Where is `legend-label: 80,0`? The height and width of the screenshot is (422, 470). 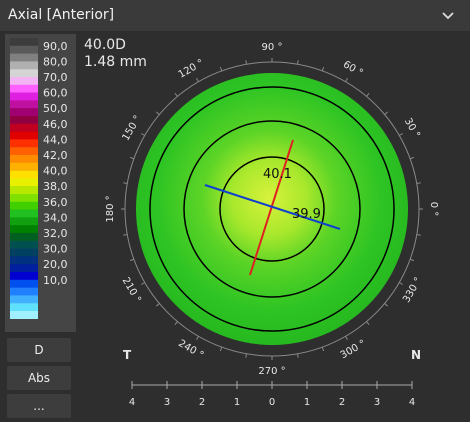 legend-label: 80,0 is located at coordinates (55, 61).